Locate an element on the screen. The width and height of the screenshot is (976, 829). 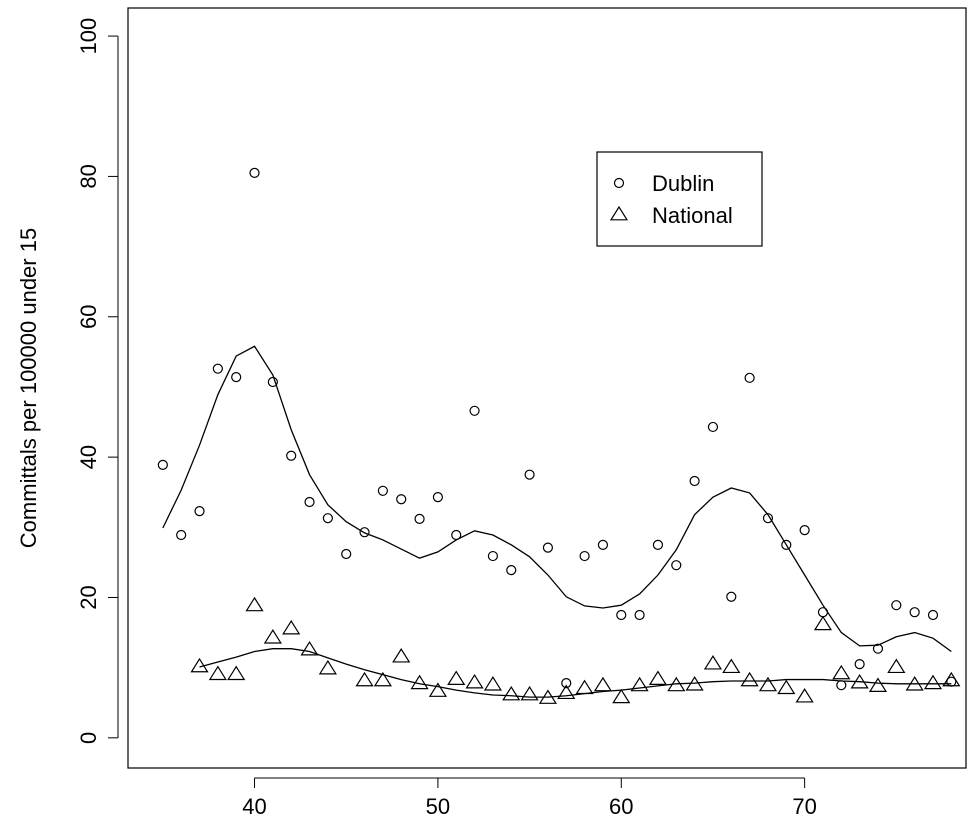
x-tick-label: 60 is located at coordinates (621, 806).